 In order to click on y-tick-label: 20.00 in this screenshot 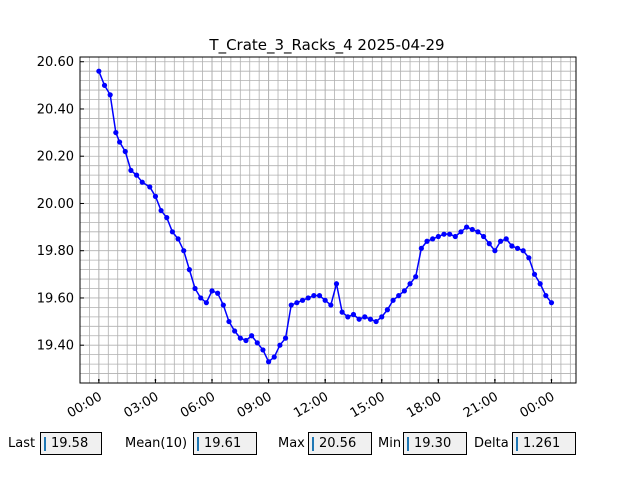, I will do `click(55, 204)`.